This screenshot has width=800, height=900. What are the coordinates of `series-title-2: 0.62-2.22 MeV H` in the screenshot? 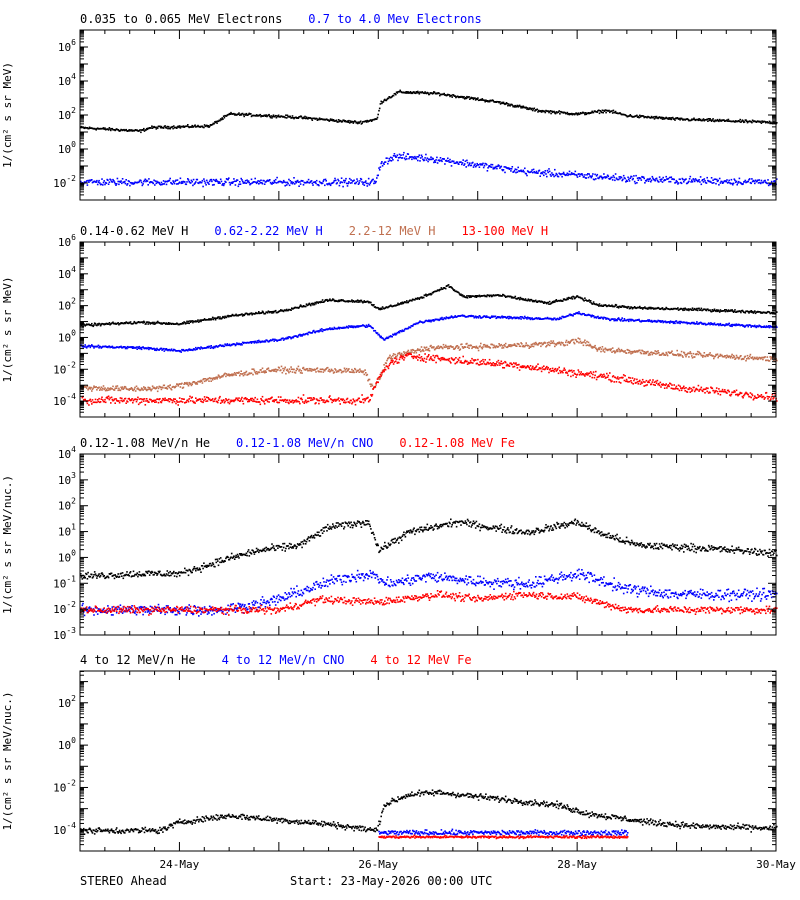 It's located at (268, 231).